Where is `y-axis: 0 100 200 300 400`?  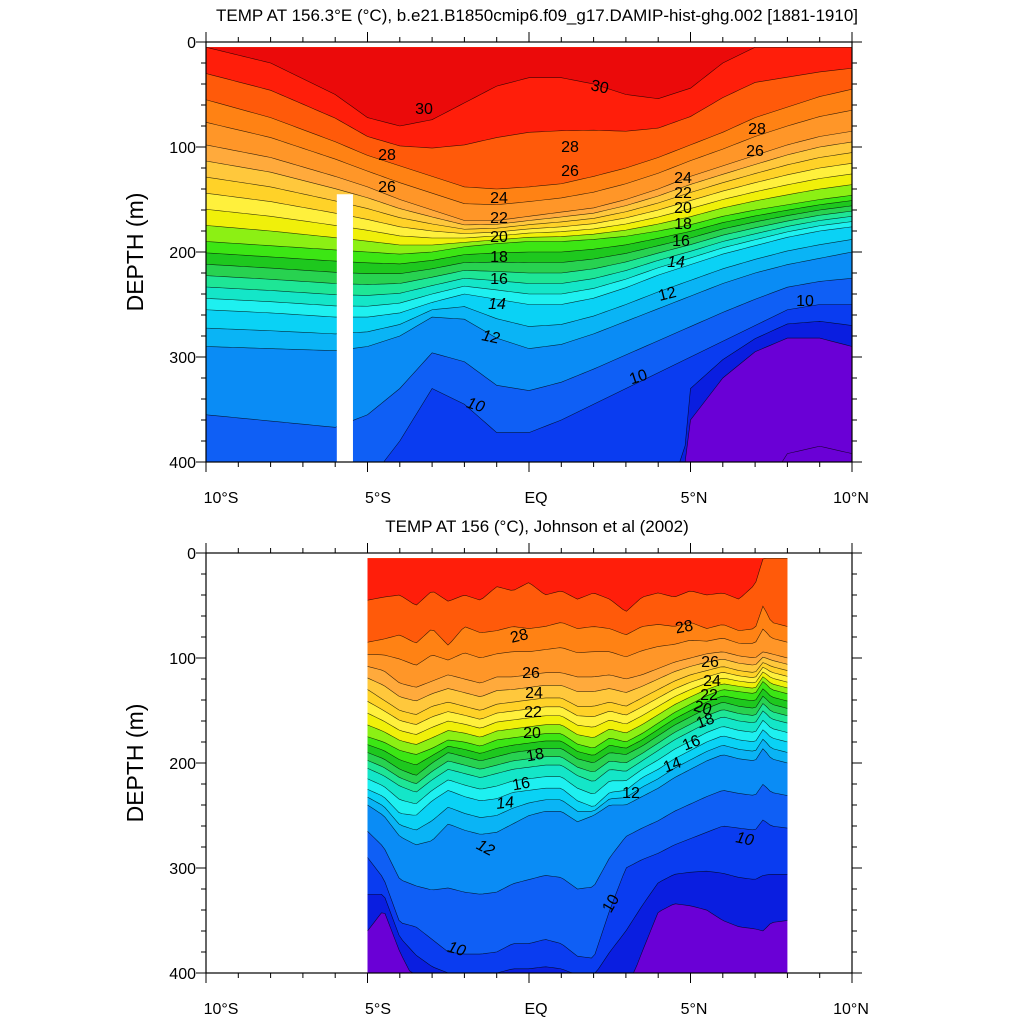 y-axis: 0 100 200 300 400 is located at coordinates (182, 764).